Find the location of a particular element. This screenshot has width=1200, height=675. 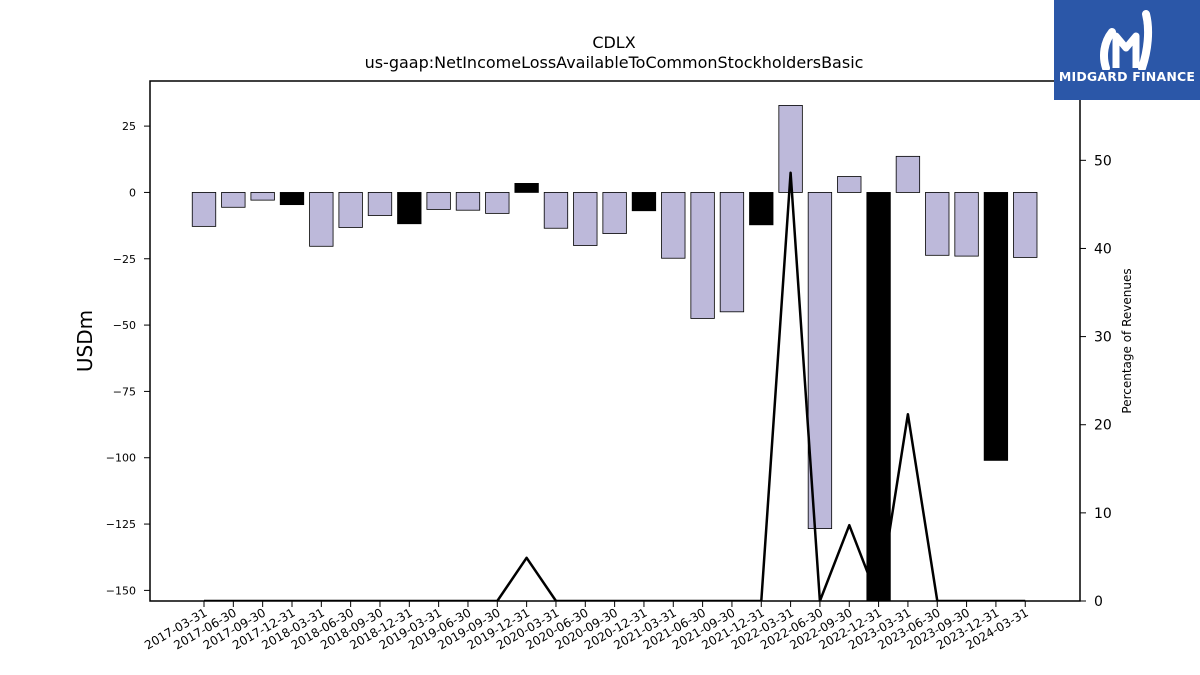

y-tick-label: −100 is located at coordinates (121, 458).